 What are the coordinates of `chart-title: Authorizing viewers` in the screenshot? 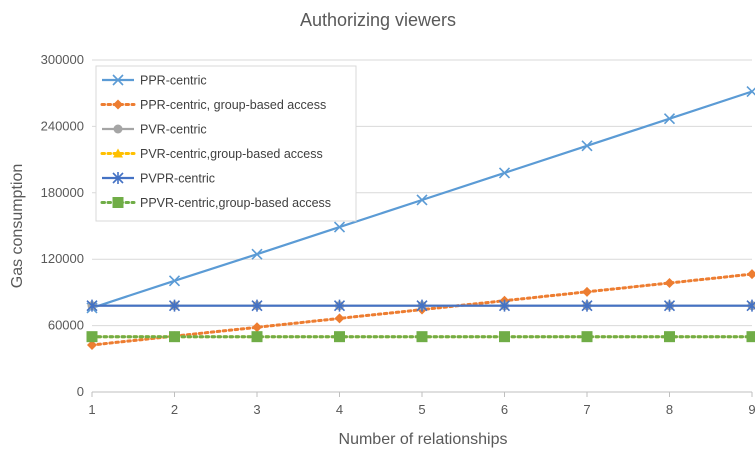 It's located at (378, 20).